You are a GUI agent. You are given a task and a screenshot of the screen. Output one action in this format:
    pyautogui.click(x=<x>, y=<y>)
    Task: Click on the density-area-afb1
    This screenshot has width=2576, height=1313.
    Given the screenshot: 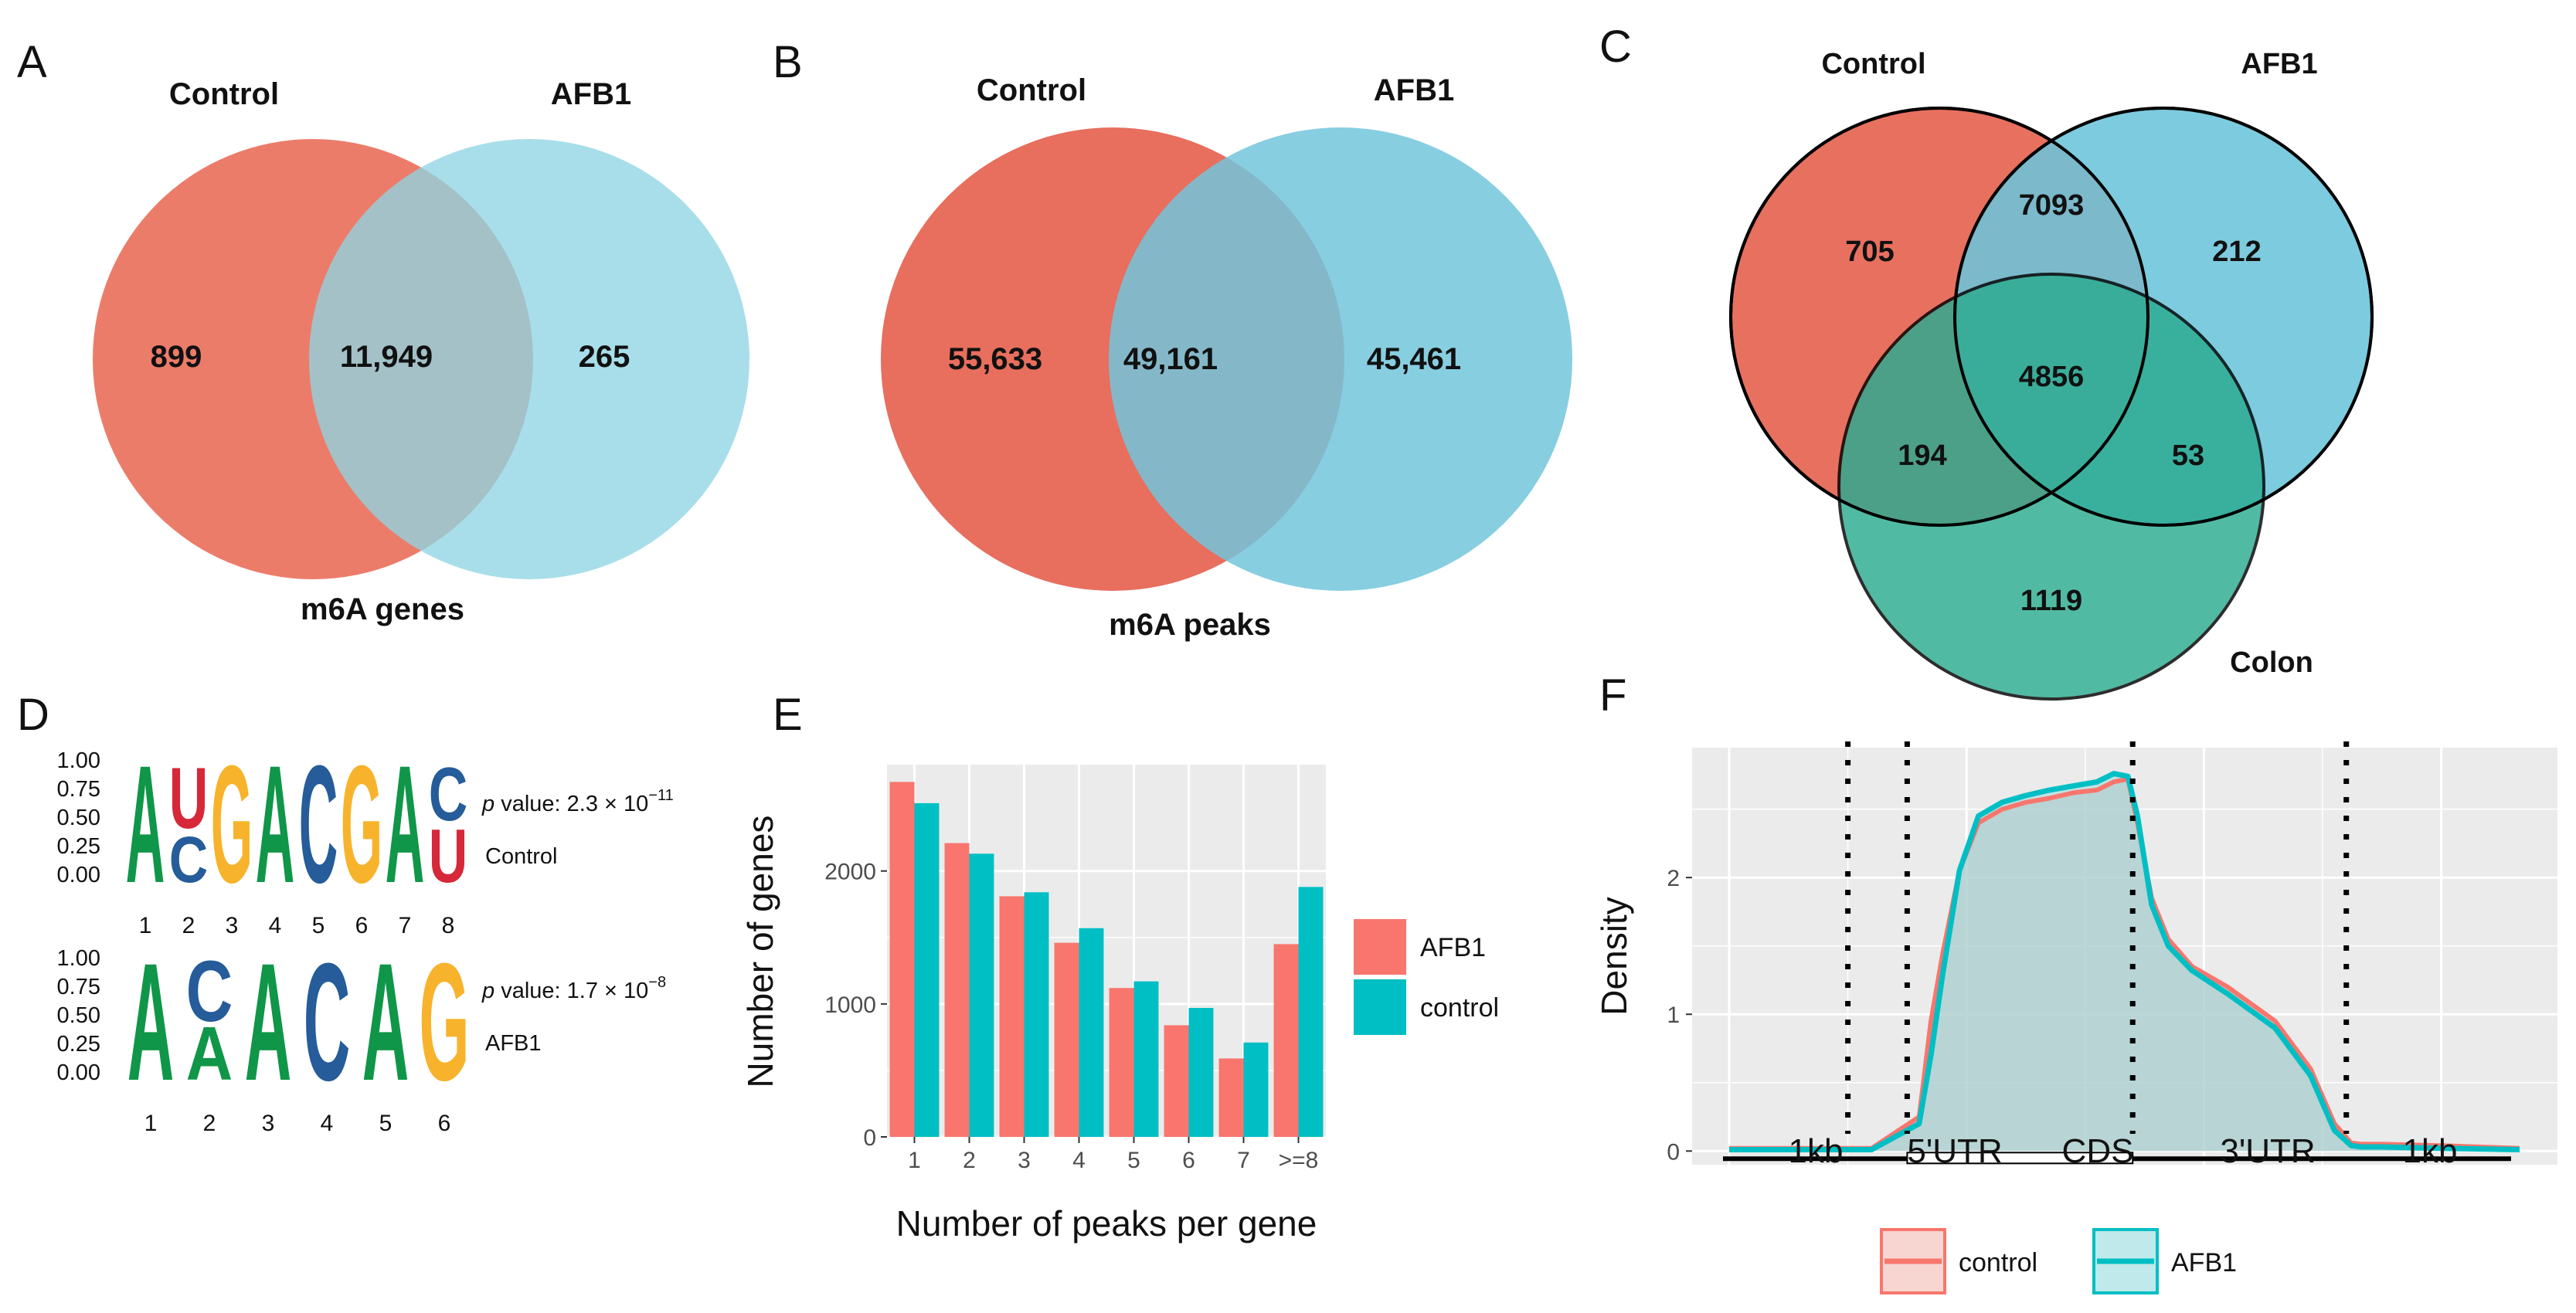 What is the action you would take?
    pyautogui.click(x=2124, y=962)
    